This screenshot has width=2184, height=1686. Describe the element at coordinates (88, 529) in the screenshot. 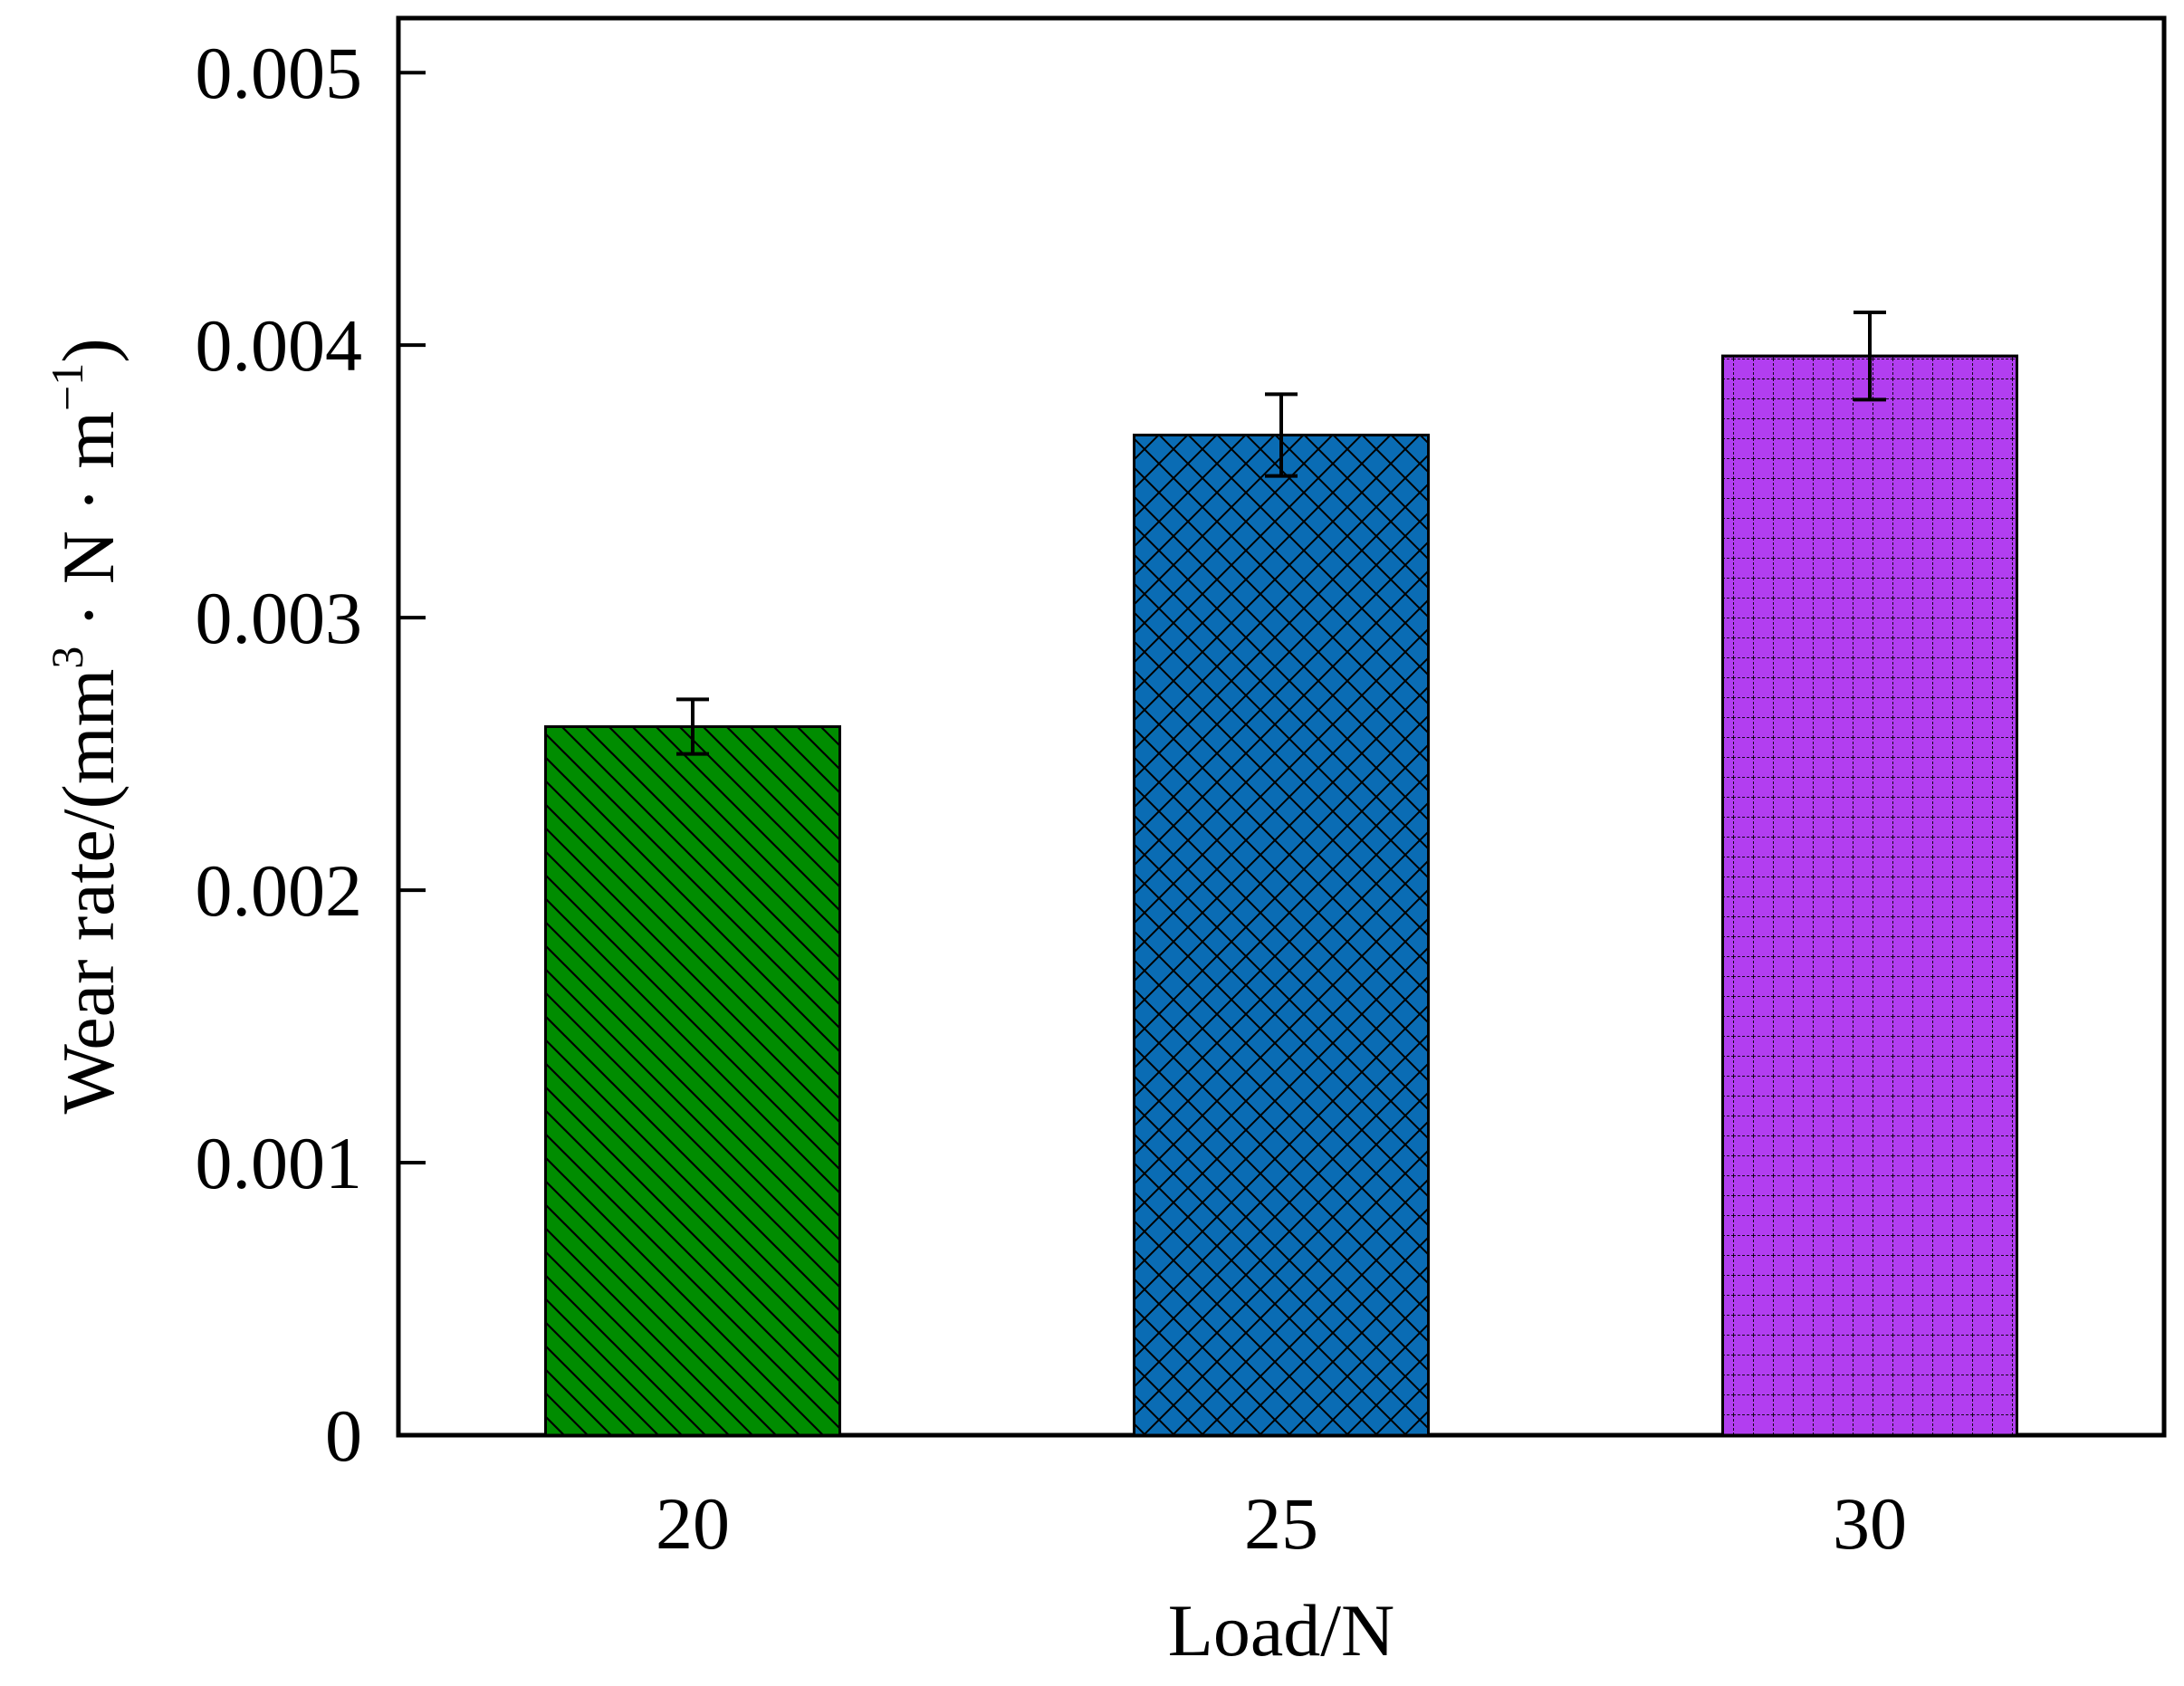

I see `y-axis-title-middle: · N · m` at that location.